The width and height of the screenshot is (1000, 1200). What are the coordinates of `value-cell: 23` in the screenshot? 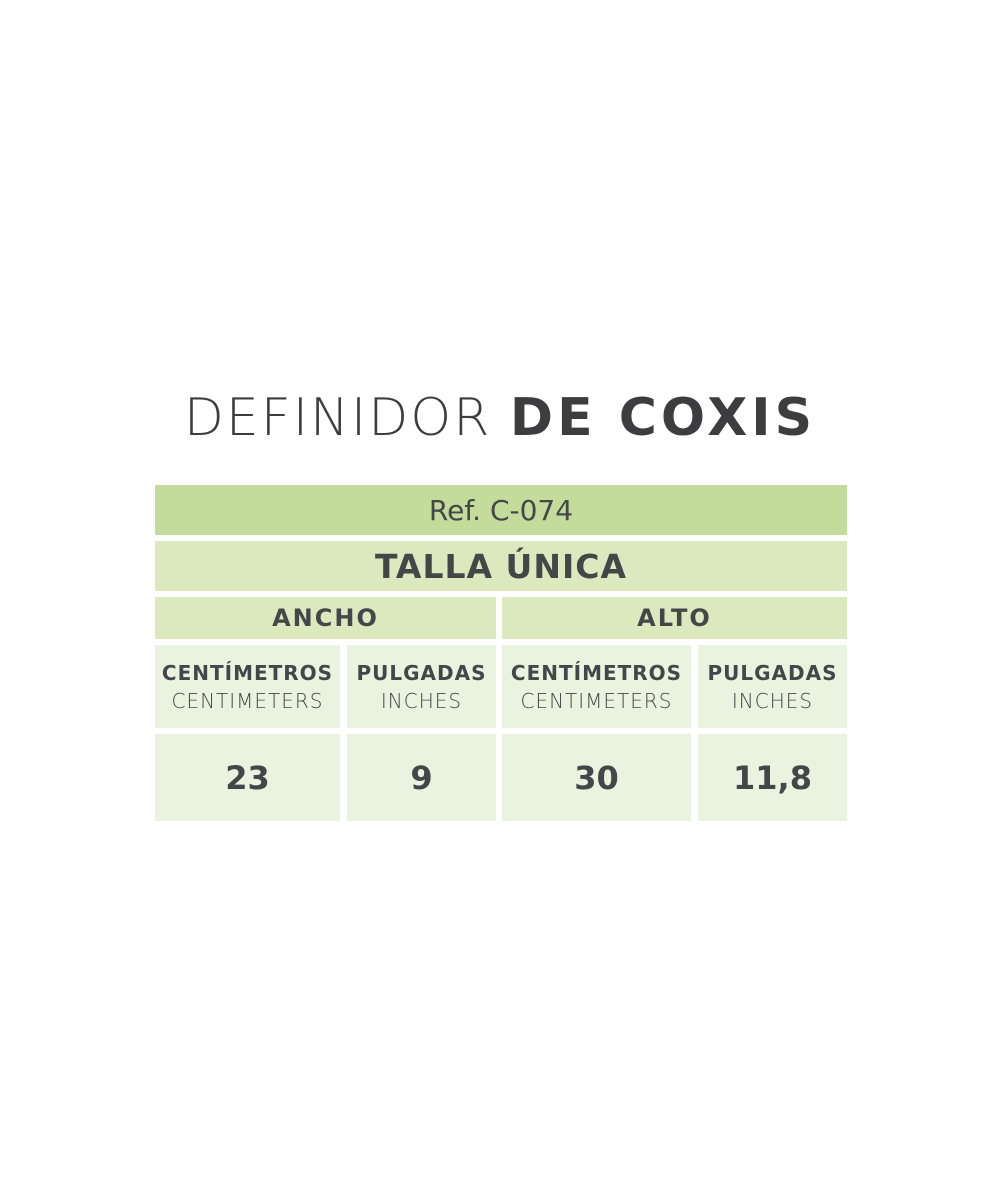 It's located at (247, 777).